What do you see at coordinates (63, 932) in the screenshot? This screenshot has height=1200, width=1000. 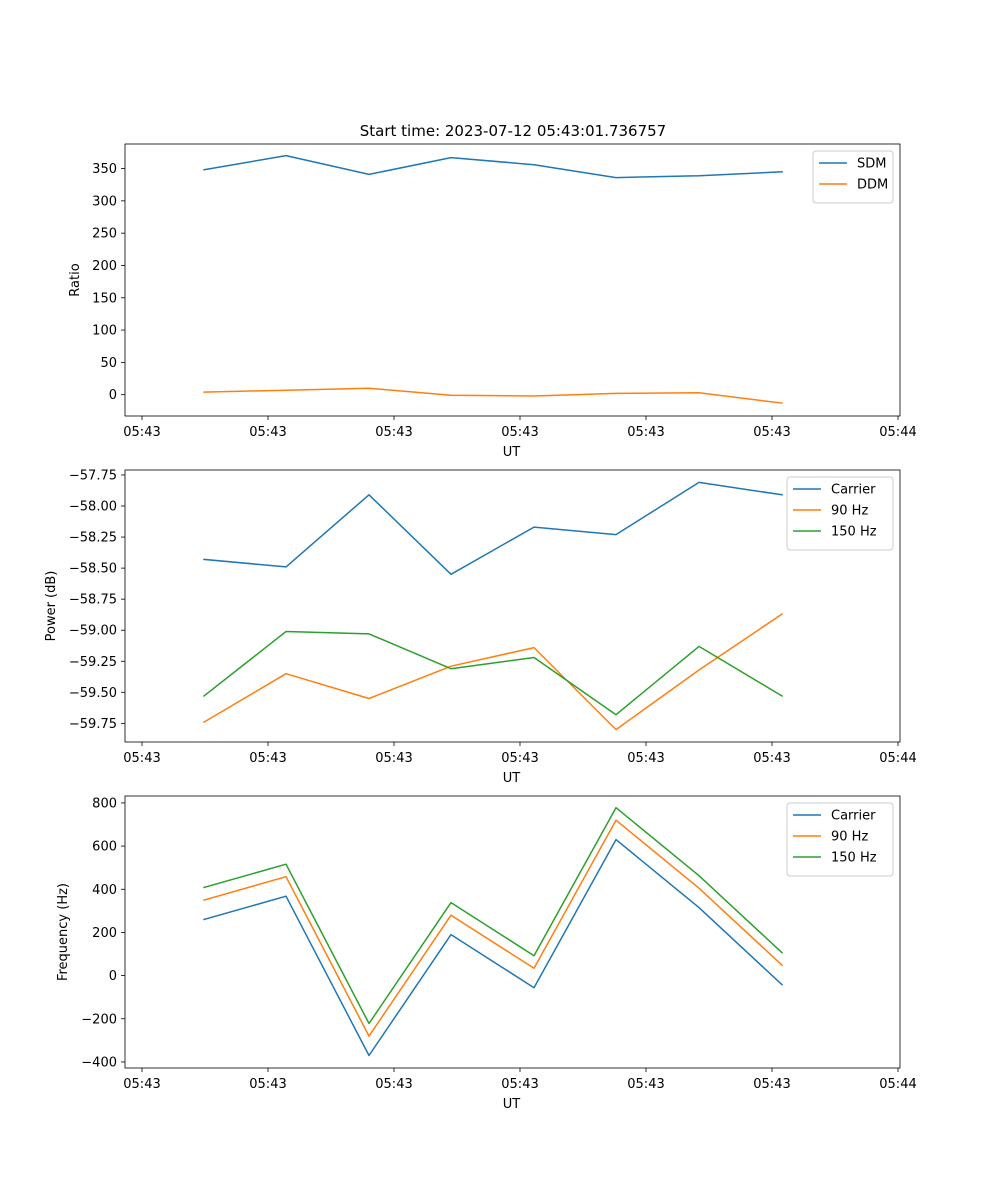 I see `y-axis-label: Frequency (Hz)` at bounding box center [63, 932].